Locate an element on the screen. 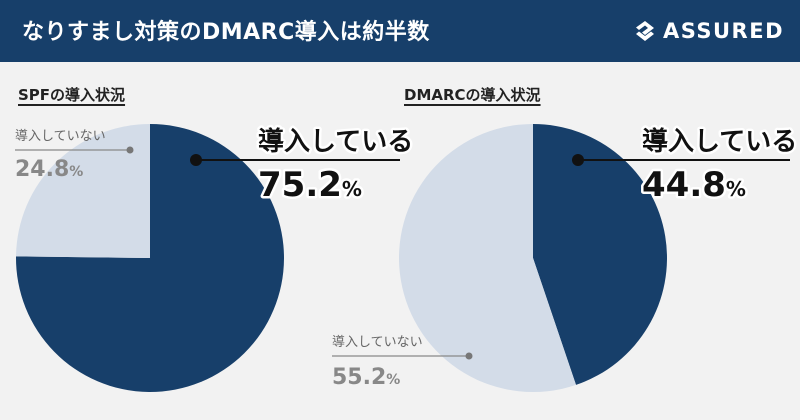 The height and width of the screenshot is (420, 800). brand-name: ASSURED is located at coordinates (723, 31).